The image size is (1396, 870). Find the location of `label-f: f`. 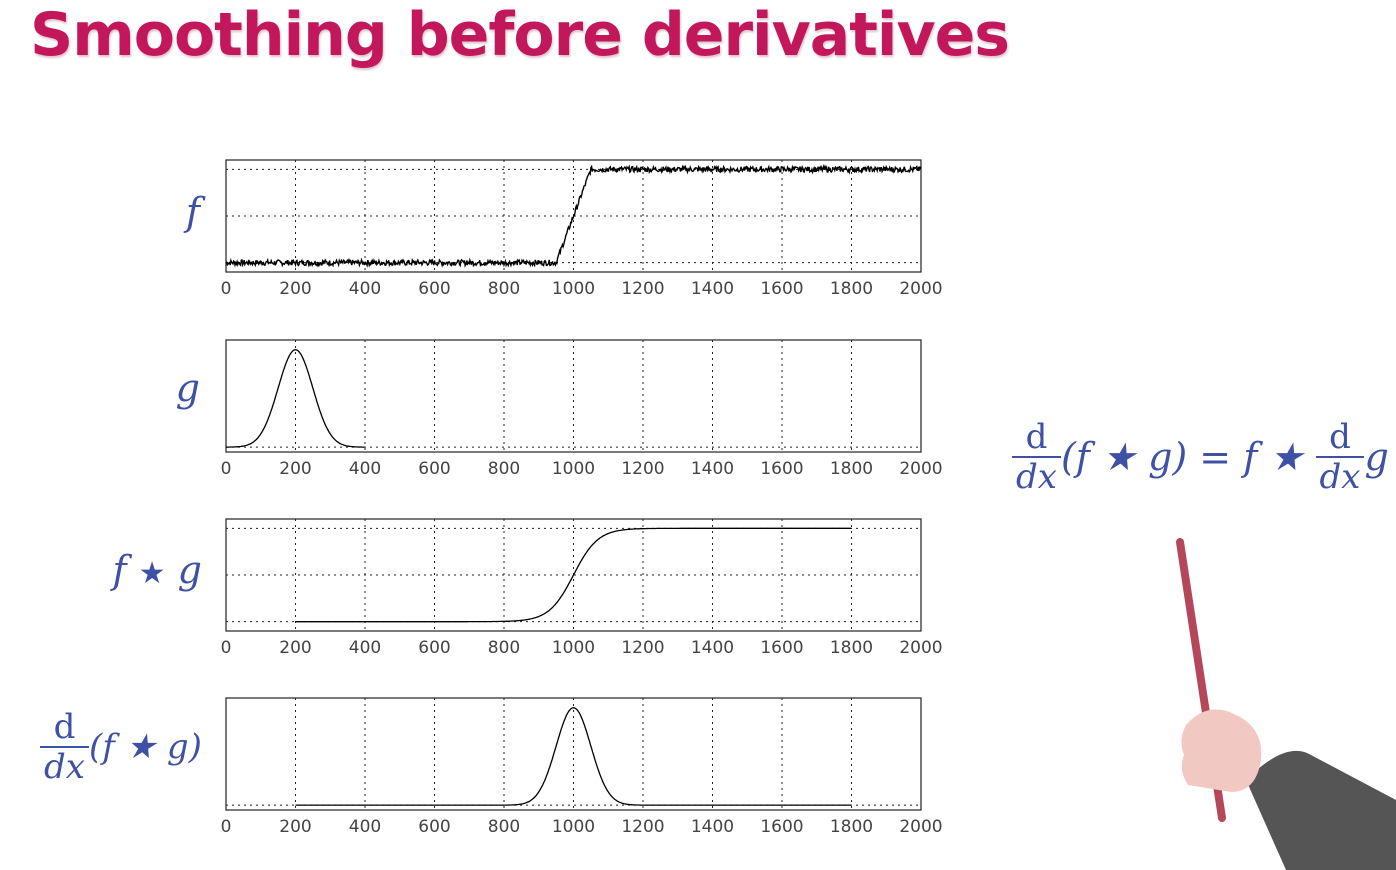

label-f: f is located at coordinates (175, 212).